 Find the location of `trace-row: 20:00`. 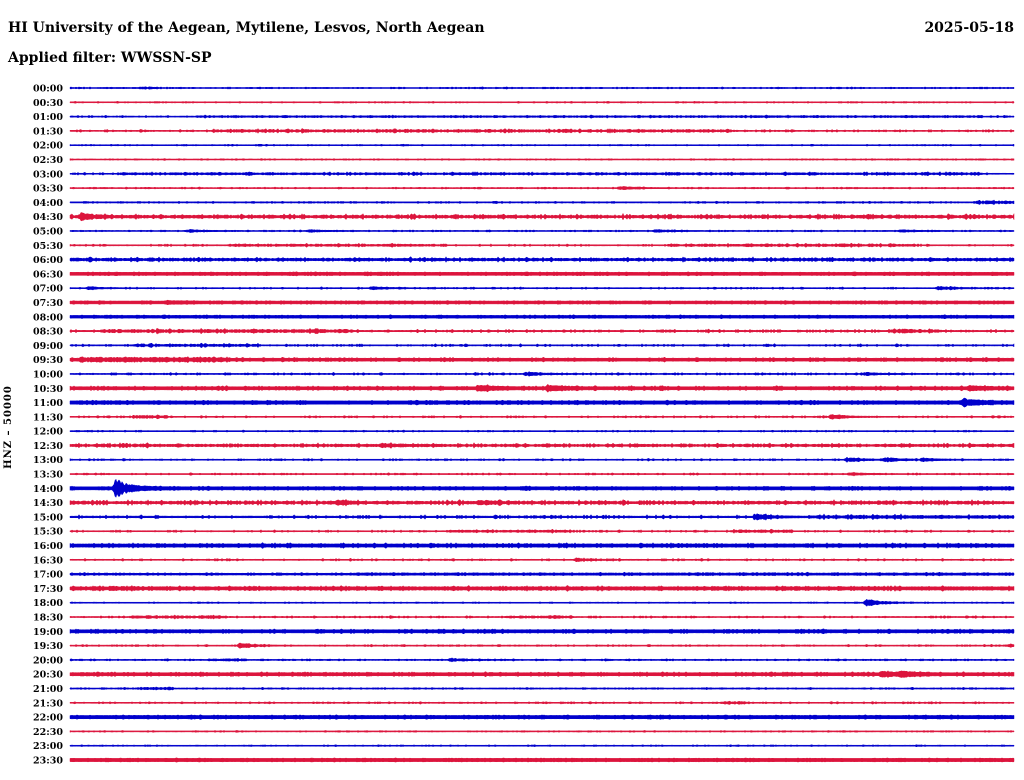

trace-row: 20:00 is located at coordinates (524, 660).